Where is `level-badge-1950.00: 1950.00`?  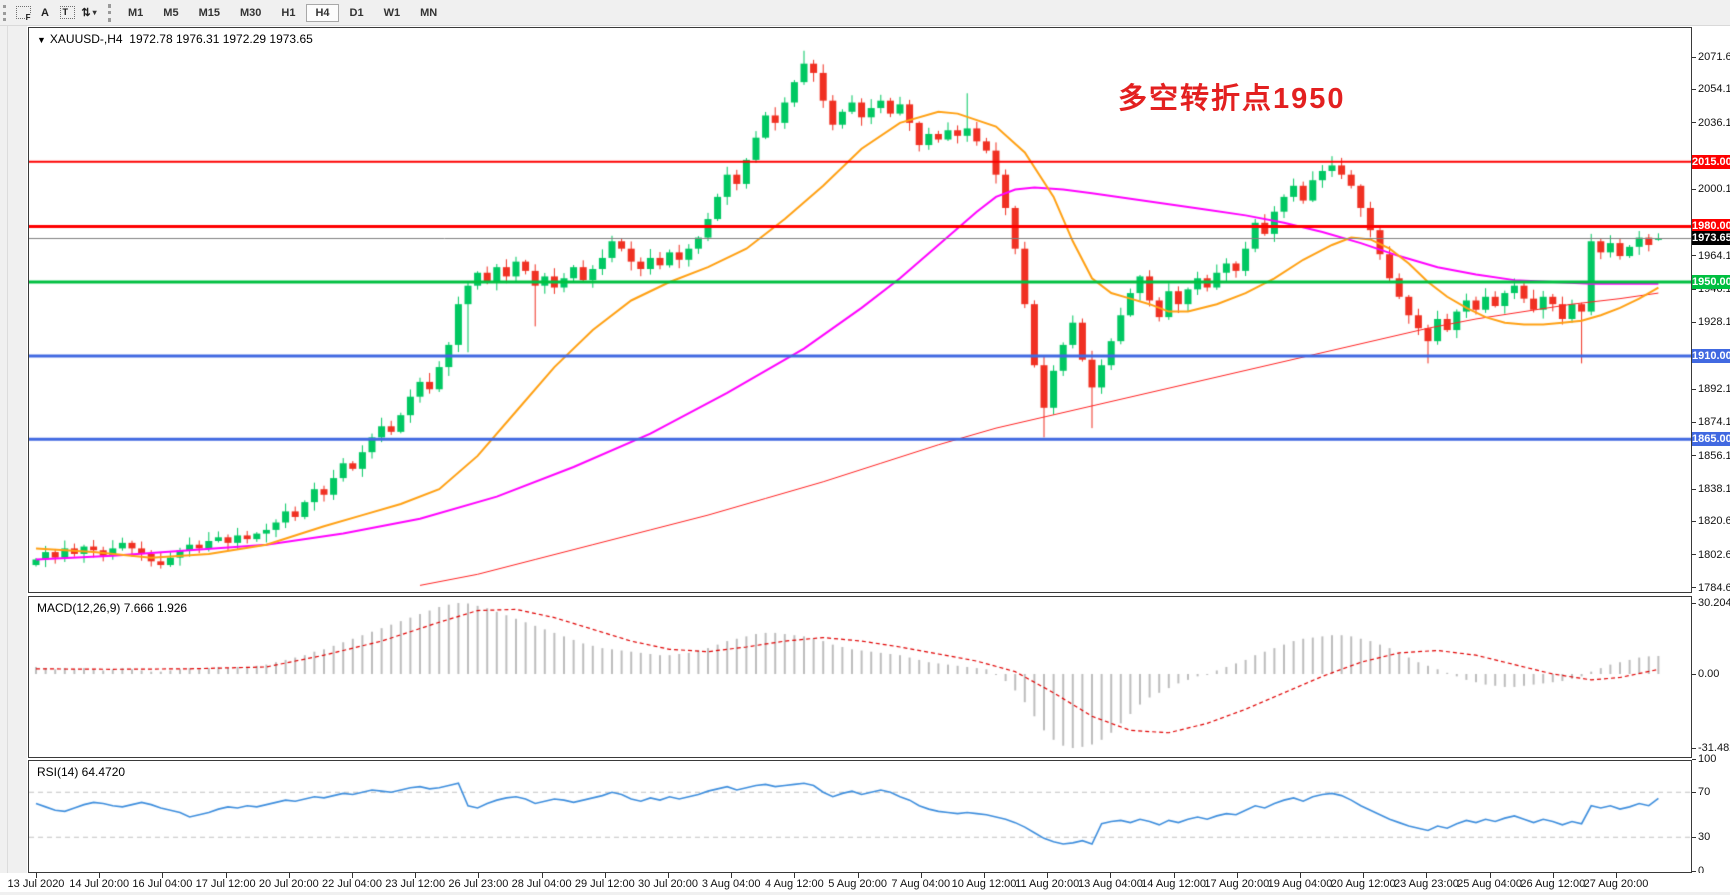
level-badge-1950.00: 1950.00 is located at coordinates (1711, 281).